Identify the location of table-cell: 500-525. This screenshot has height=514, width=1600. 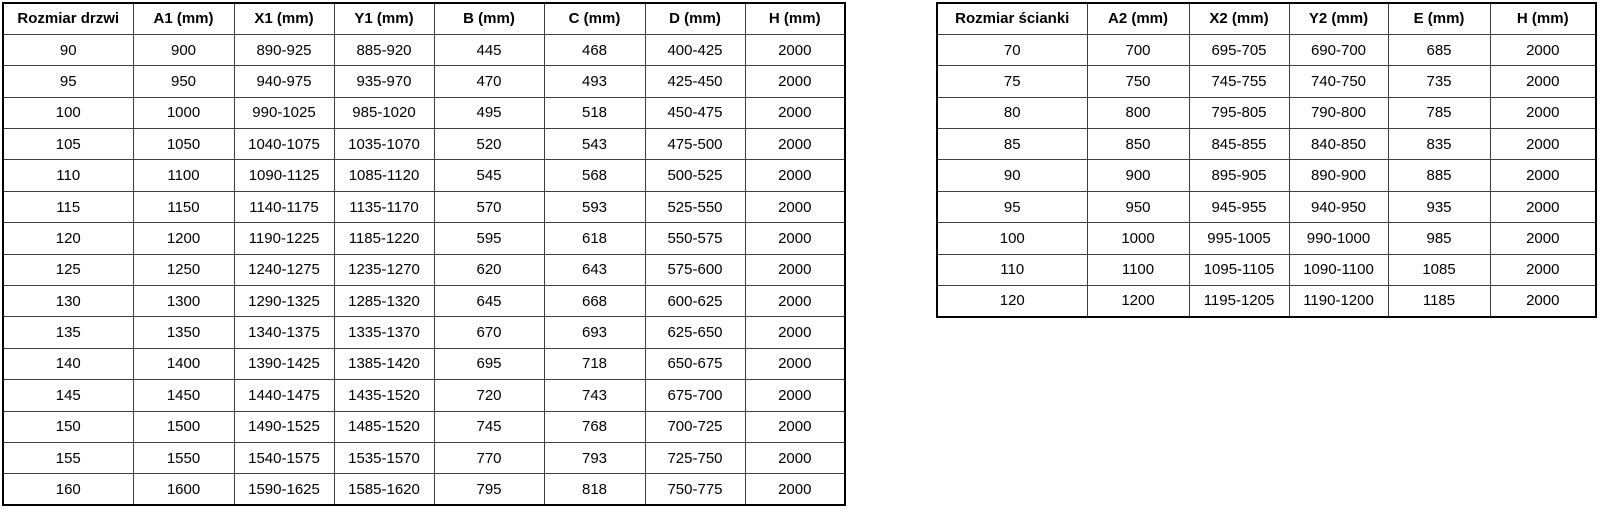
(695, 175).